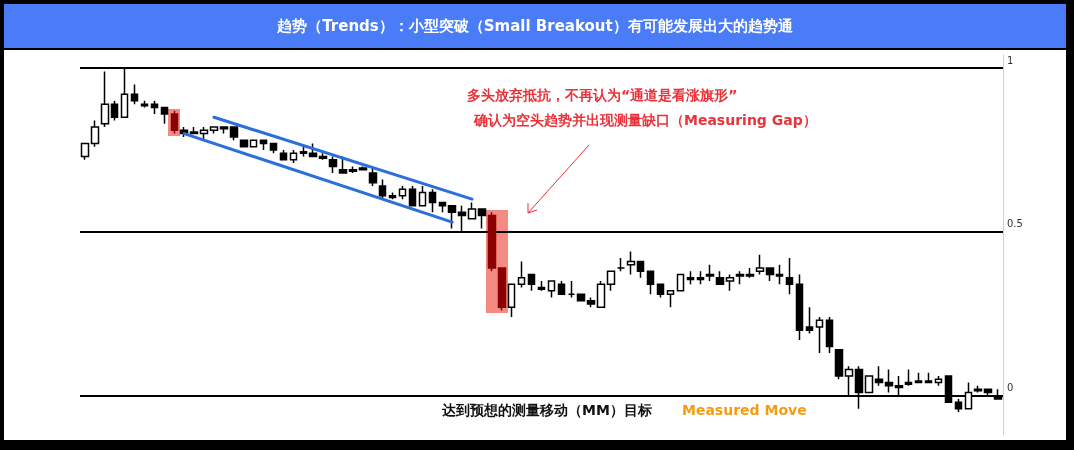 Image resolution: width=1074 pixels, height=450 pixels. I want to click on annotation: 达到预想的测量移动（MM）目标, so click(546, 410).